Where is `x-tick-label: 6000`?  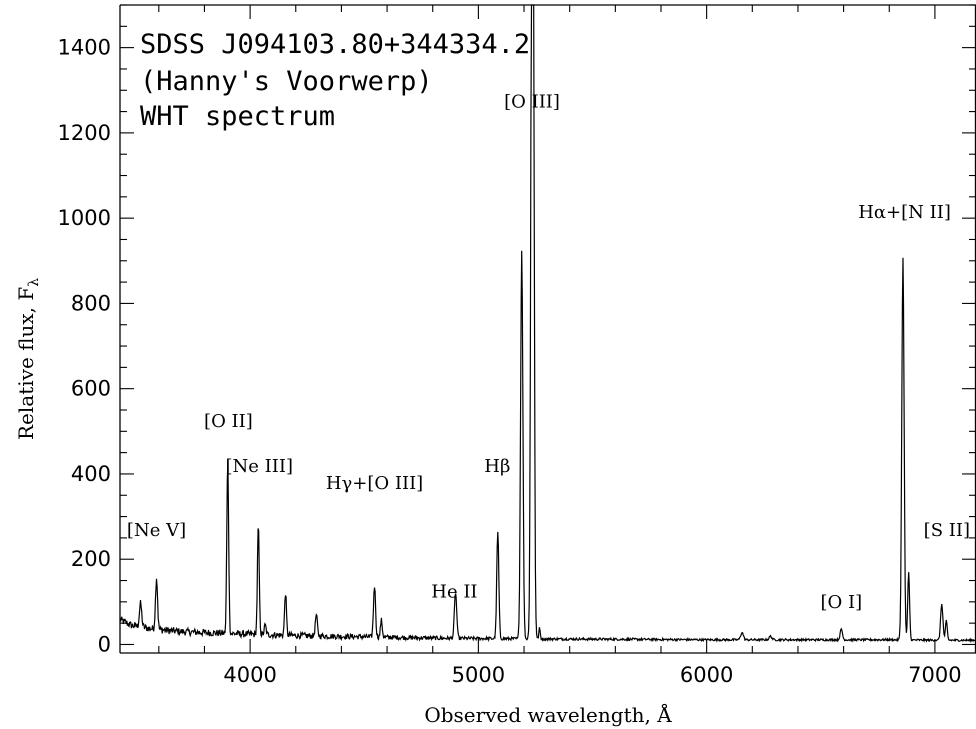 x-tick-label: 6000 is located at coordinates (706, 675).